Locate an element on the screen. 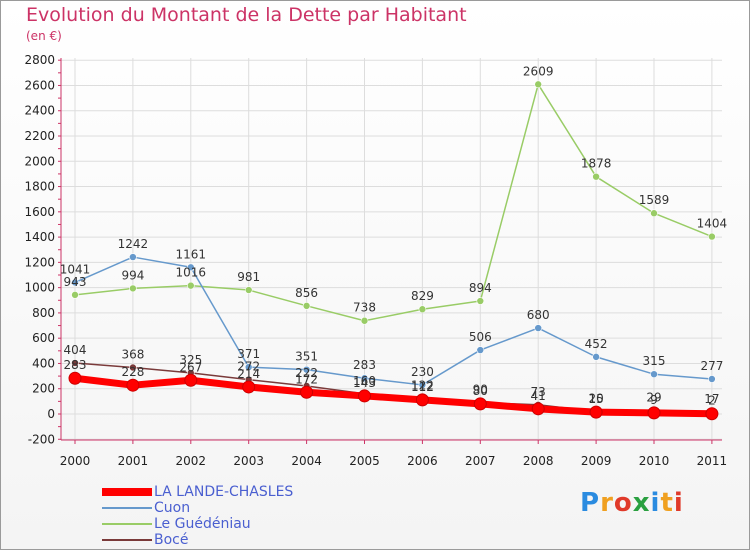 The height and width of the screenshot is (550, 750). data-label: 172 is located at coordinates (306, 379).